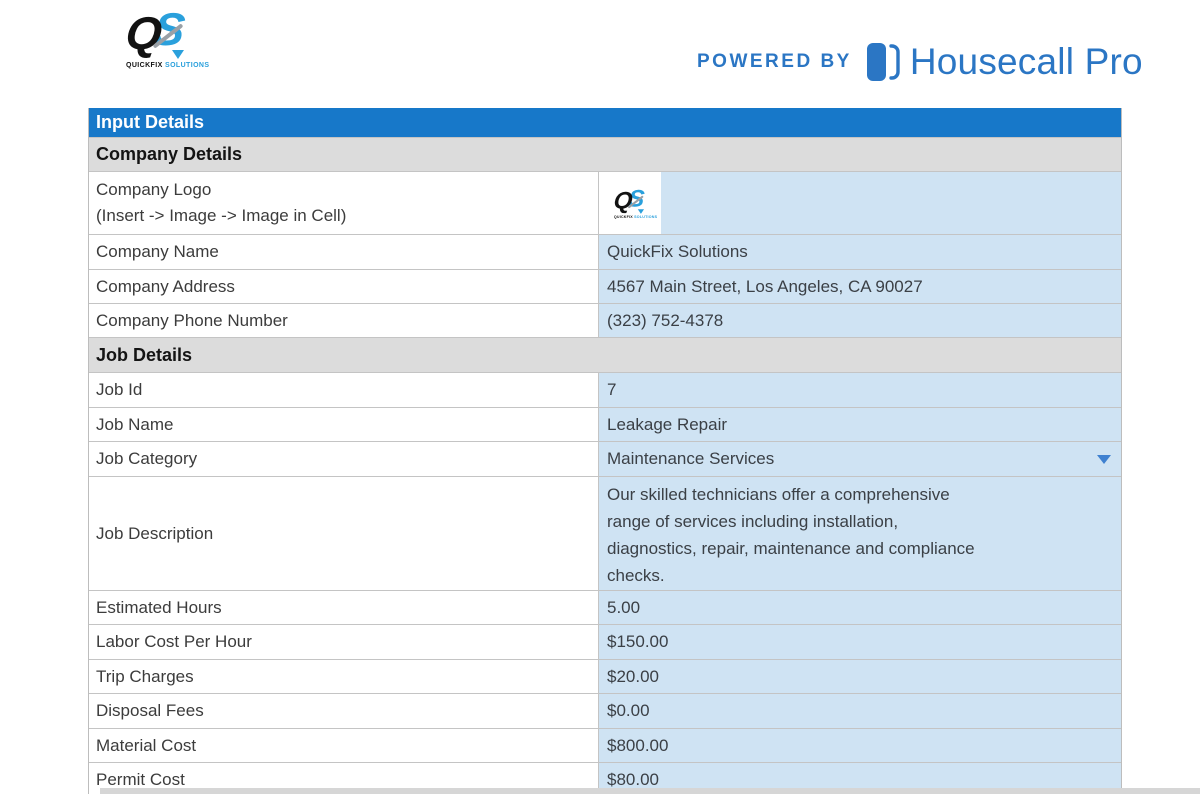  I want to click on powered-by-label: POWERED BY, so click(774, 61).